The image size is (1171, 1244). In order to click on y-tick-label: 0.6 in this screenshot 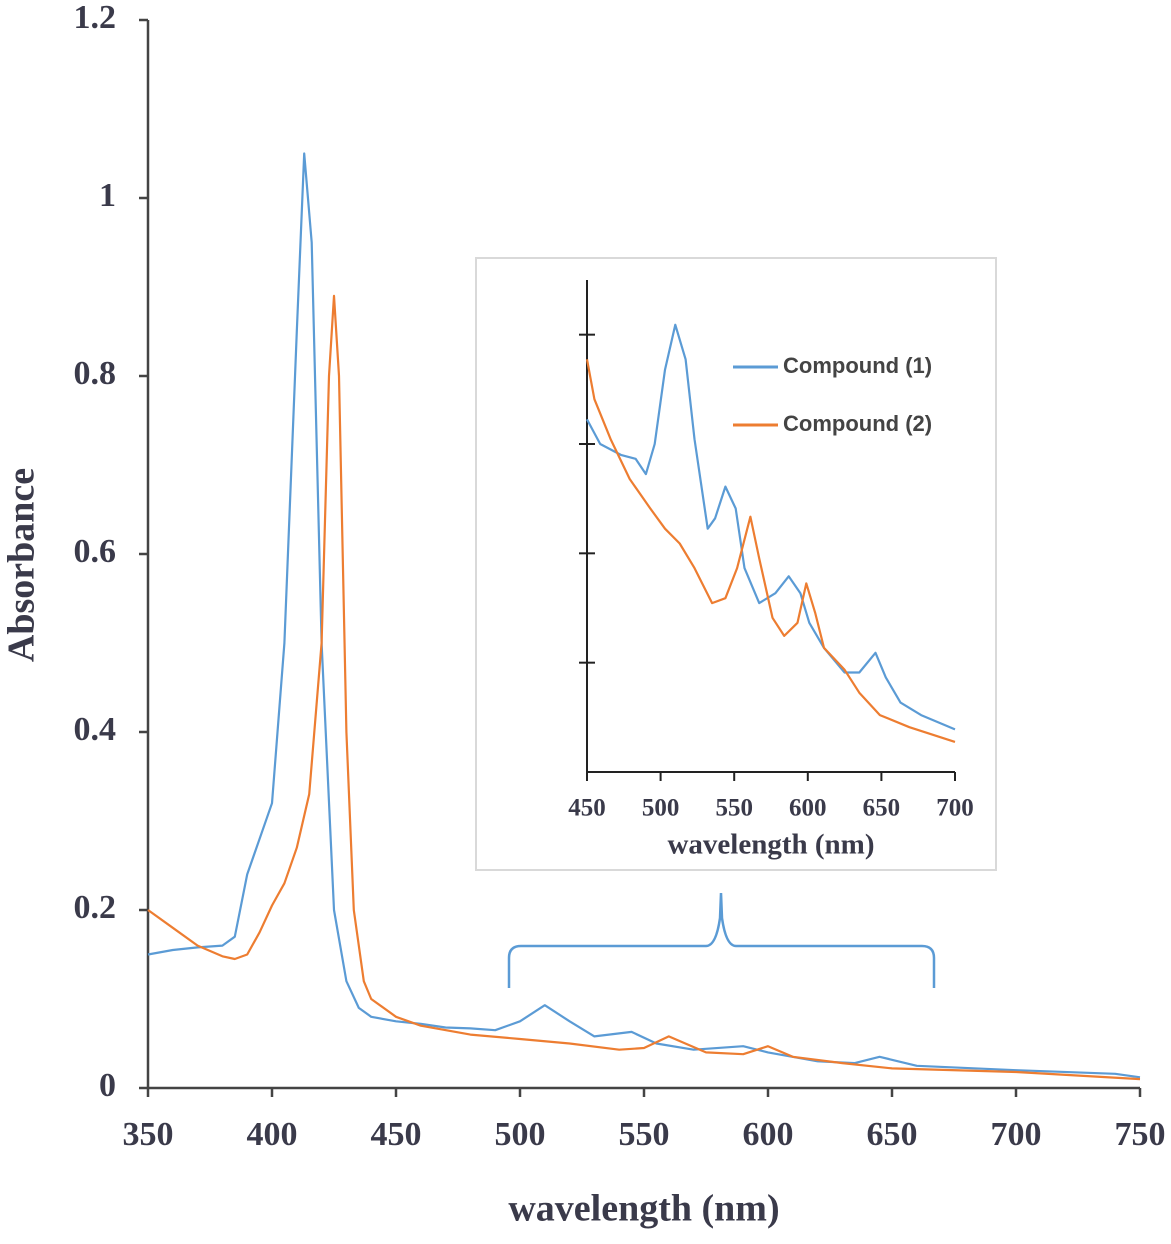, I will do `click(95, 551)`.